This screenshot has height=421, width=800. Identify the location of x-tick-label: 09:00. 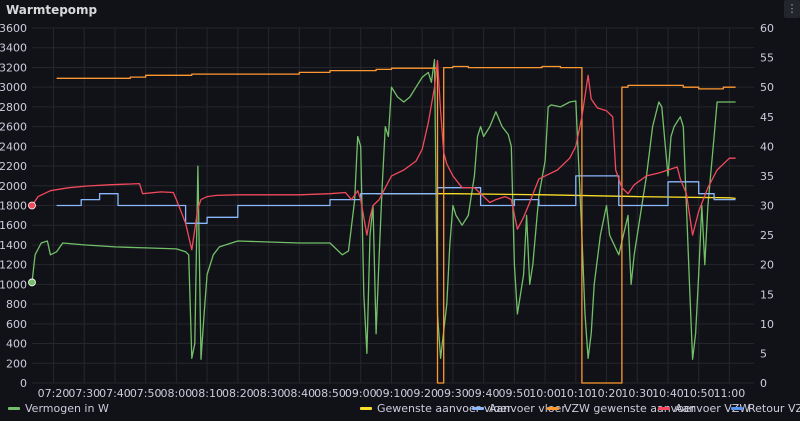
(361, 393).